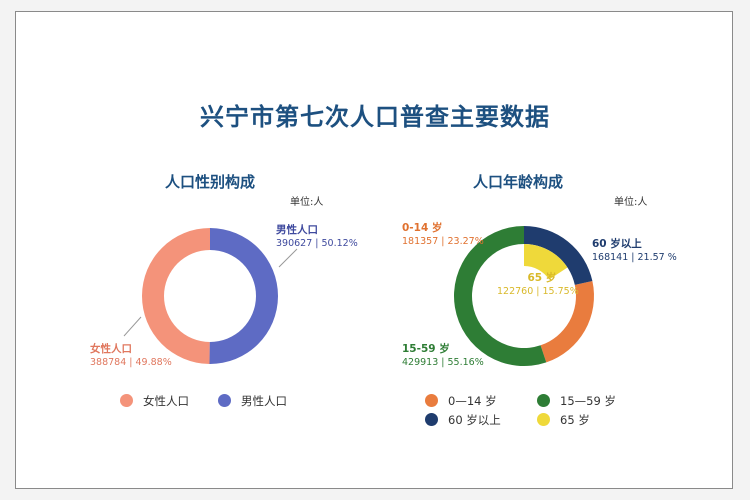  Describe the element at coordinates (126, 400) in the screenshot. I see `legend-dot-female` at that location.